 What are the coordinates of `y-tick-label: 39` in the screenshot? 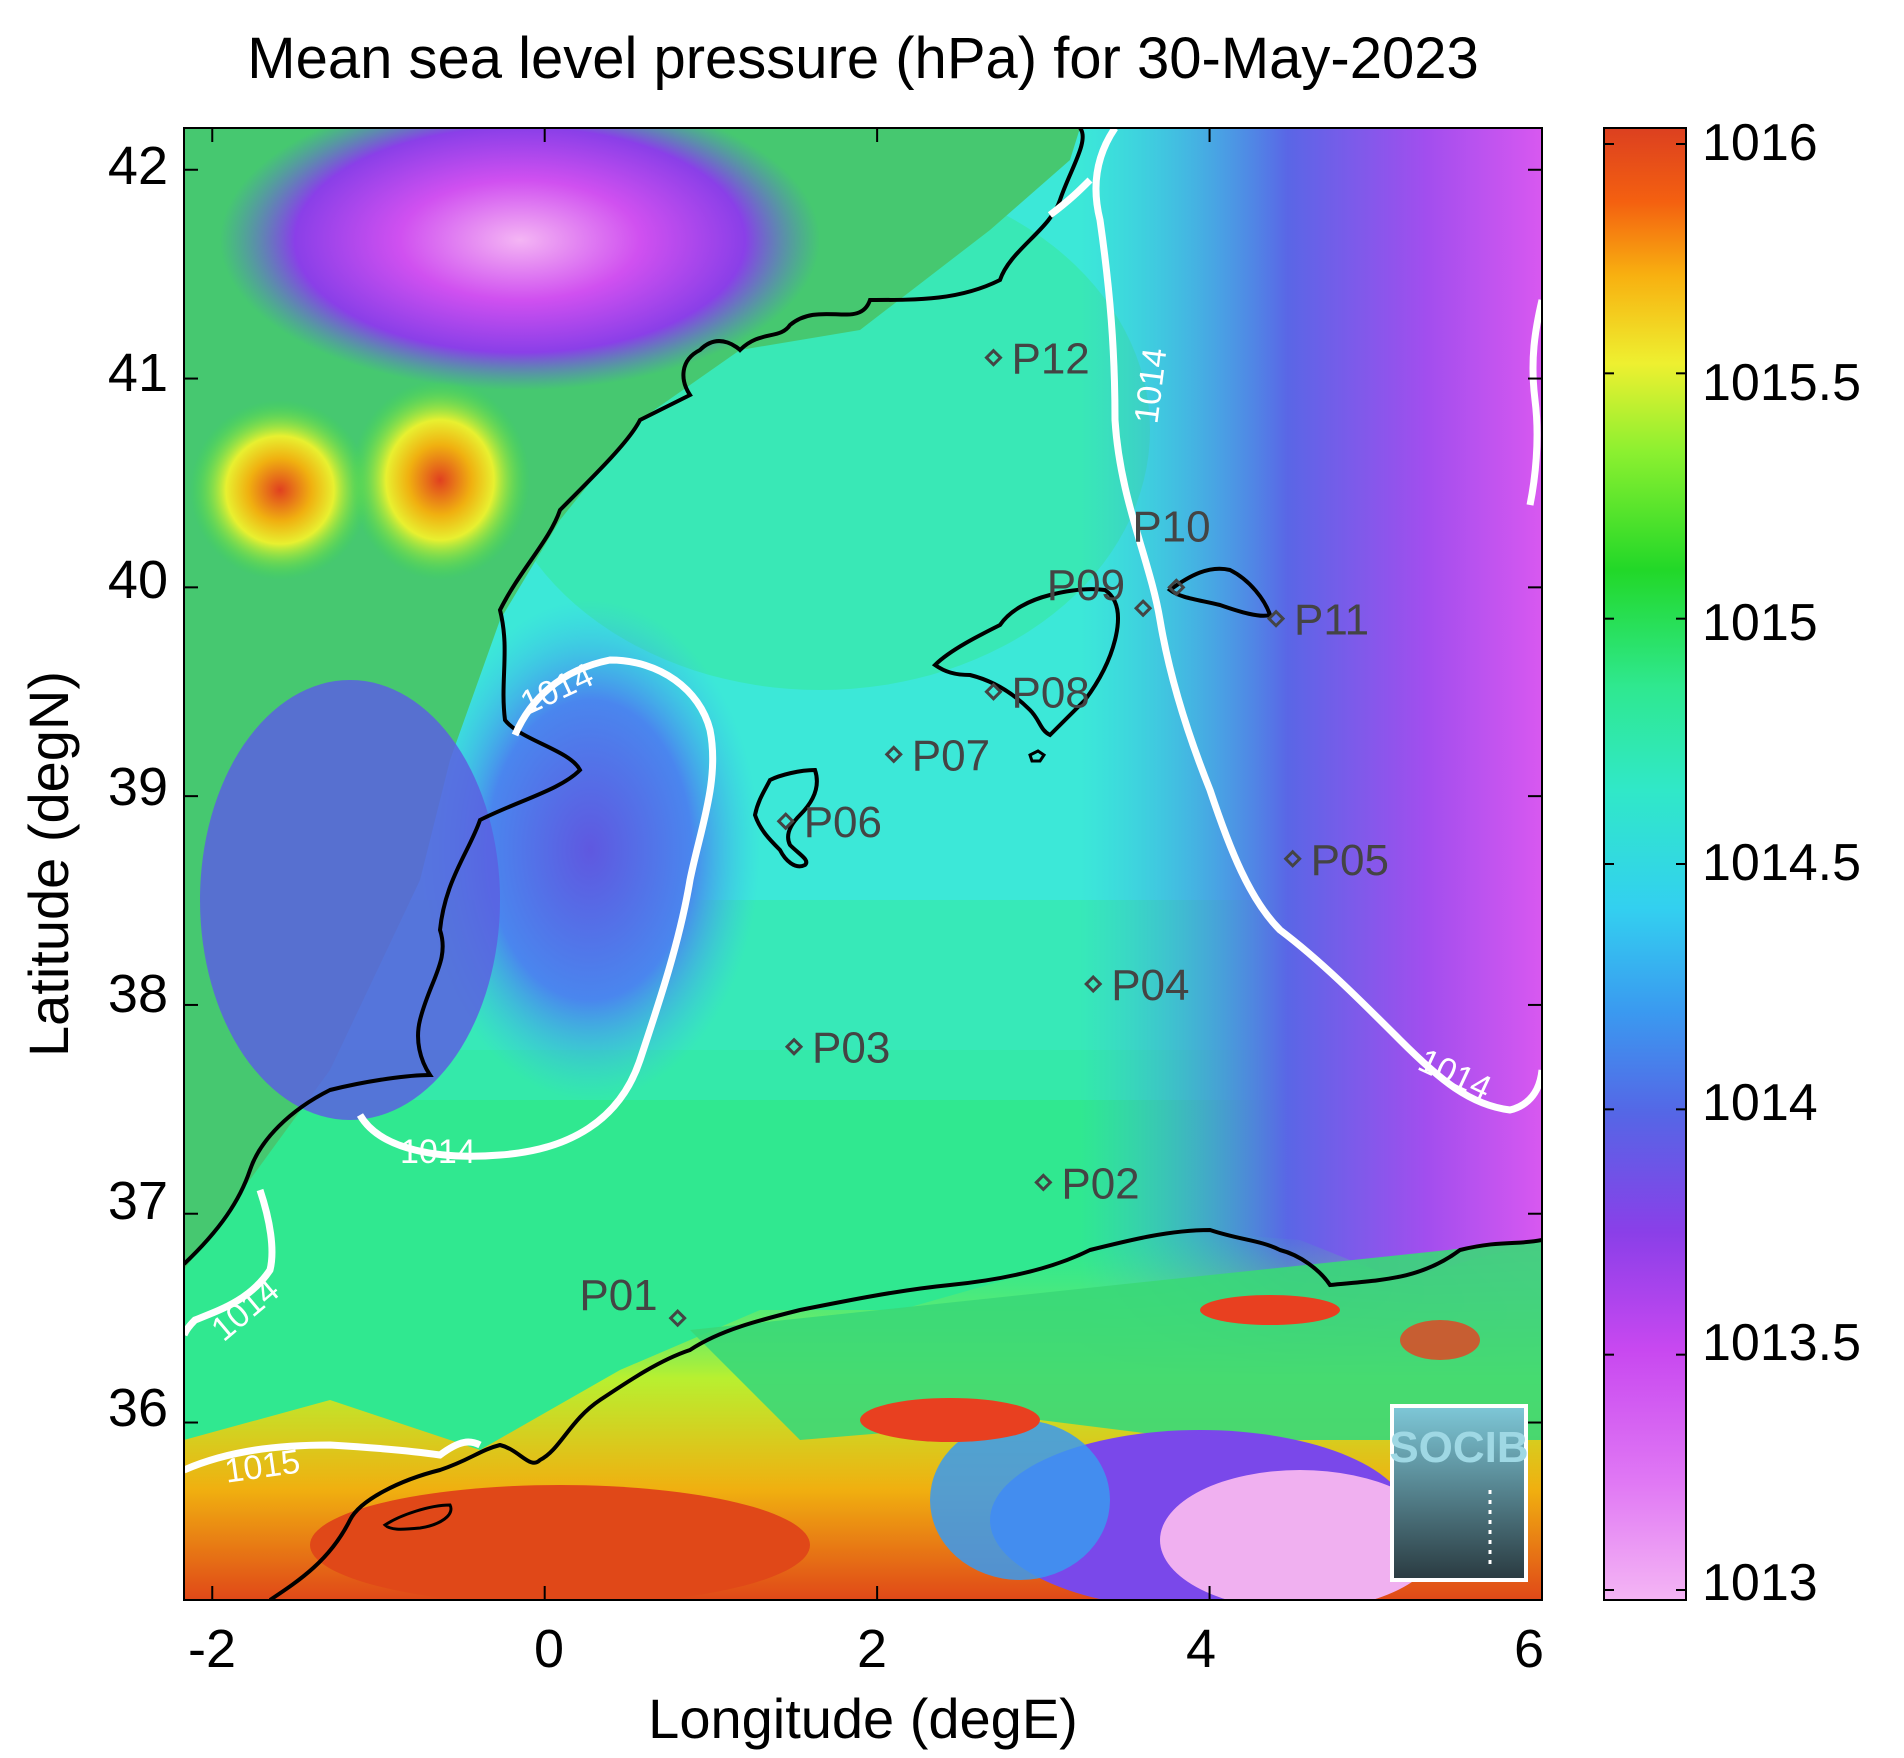 It's located at (138, 787).